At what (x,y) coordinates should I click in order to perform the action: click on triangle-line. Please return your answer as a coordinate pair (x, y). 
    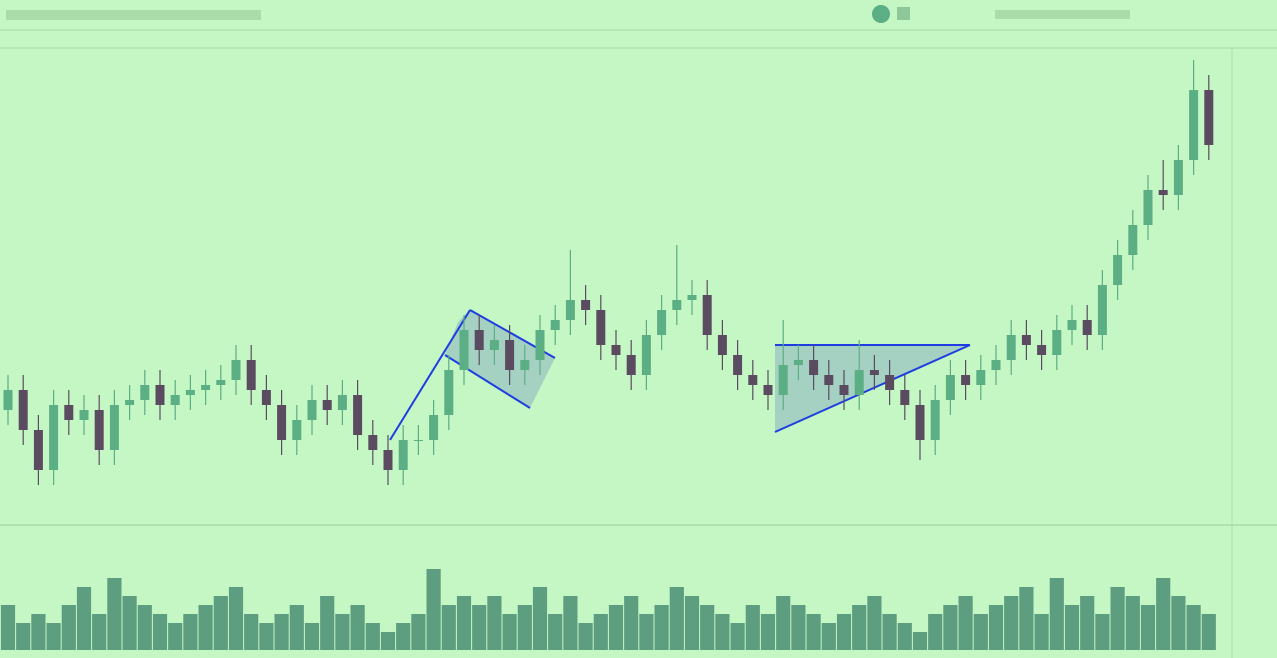
    Looking at the image, I should click on (872, 388).